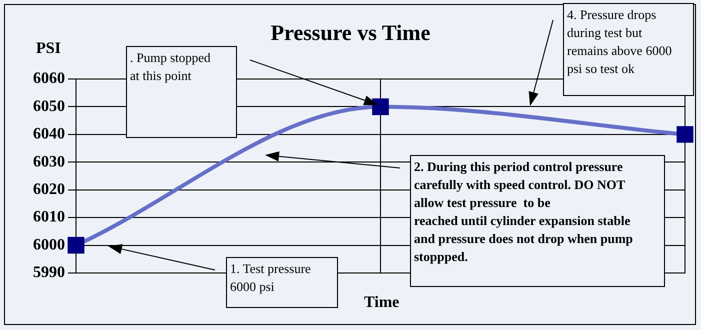  What do you see at coordinates (49, 217) in the screenshot?
I see `y-tick-label: 6010` at bounding box center [49, 217].